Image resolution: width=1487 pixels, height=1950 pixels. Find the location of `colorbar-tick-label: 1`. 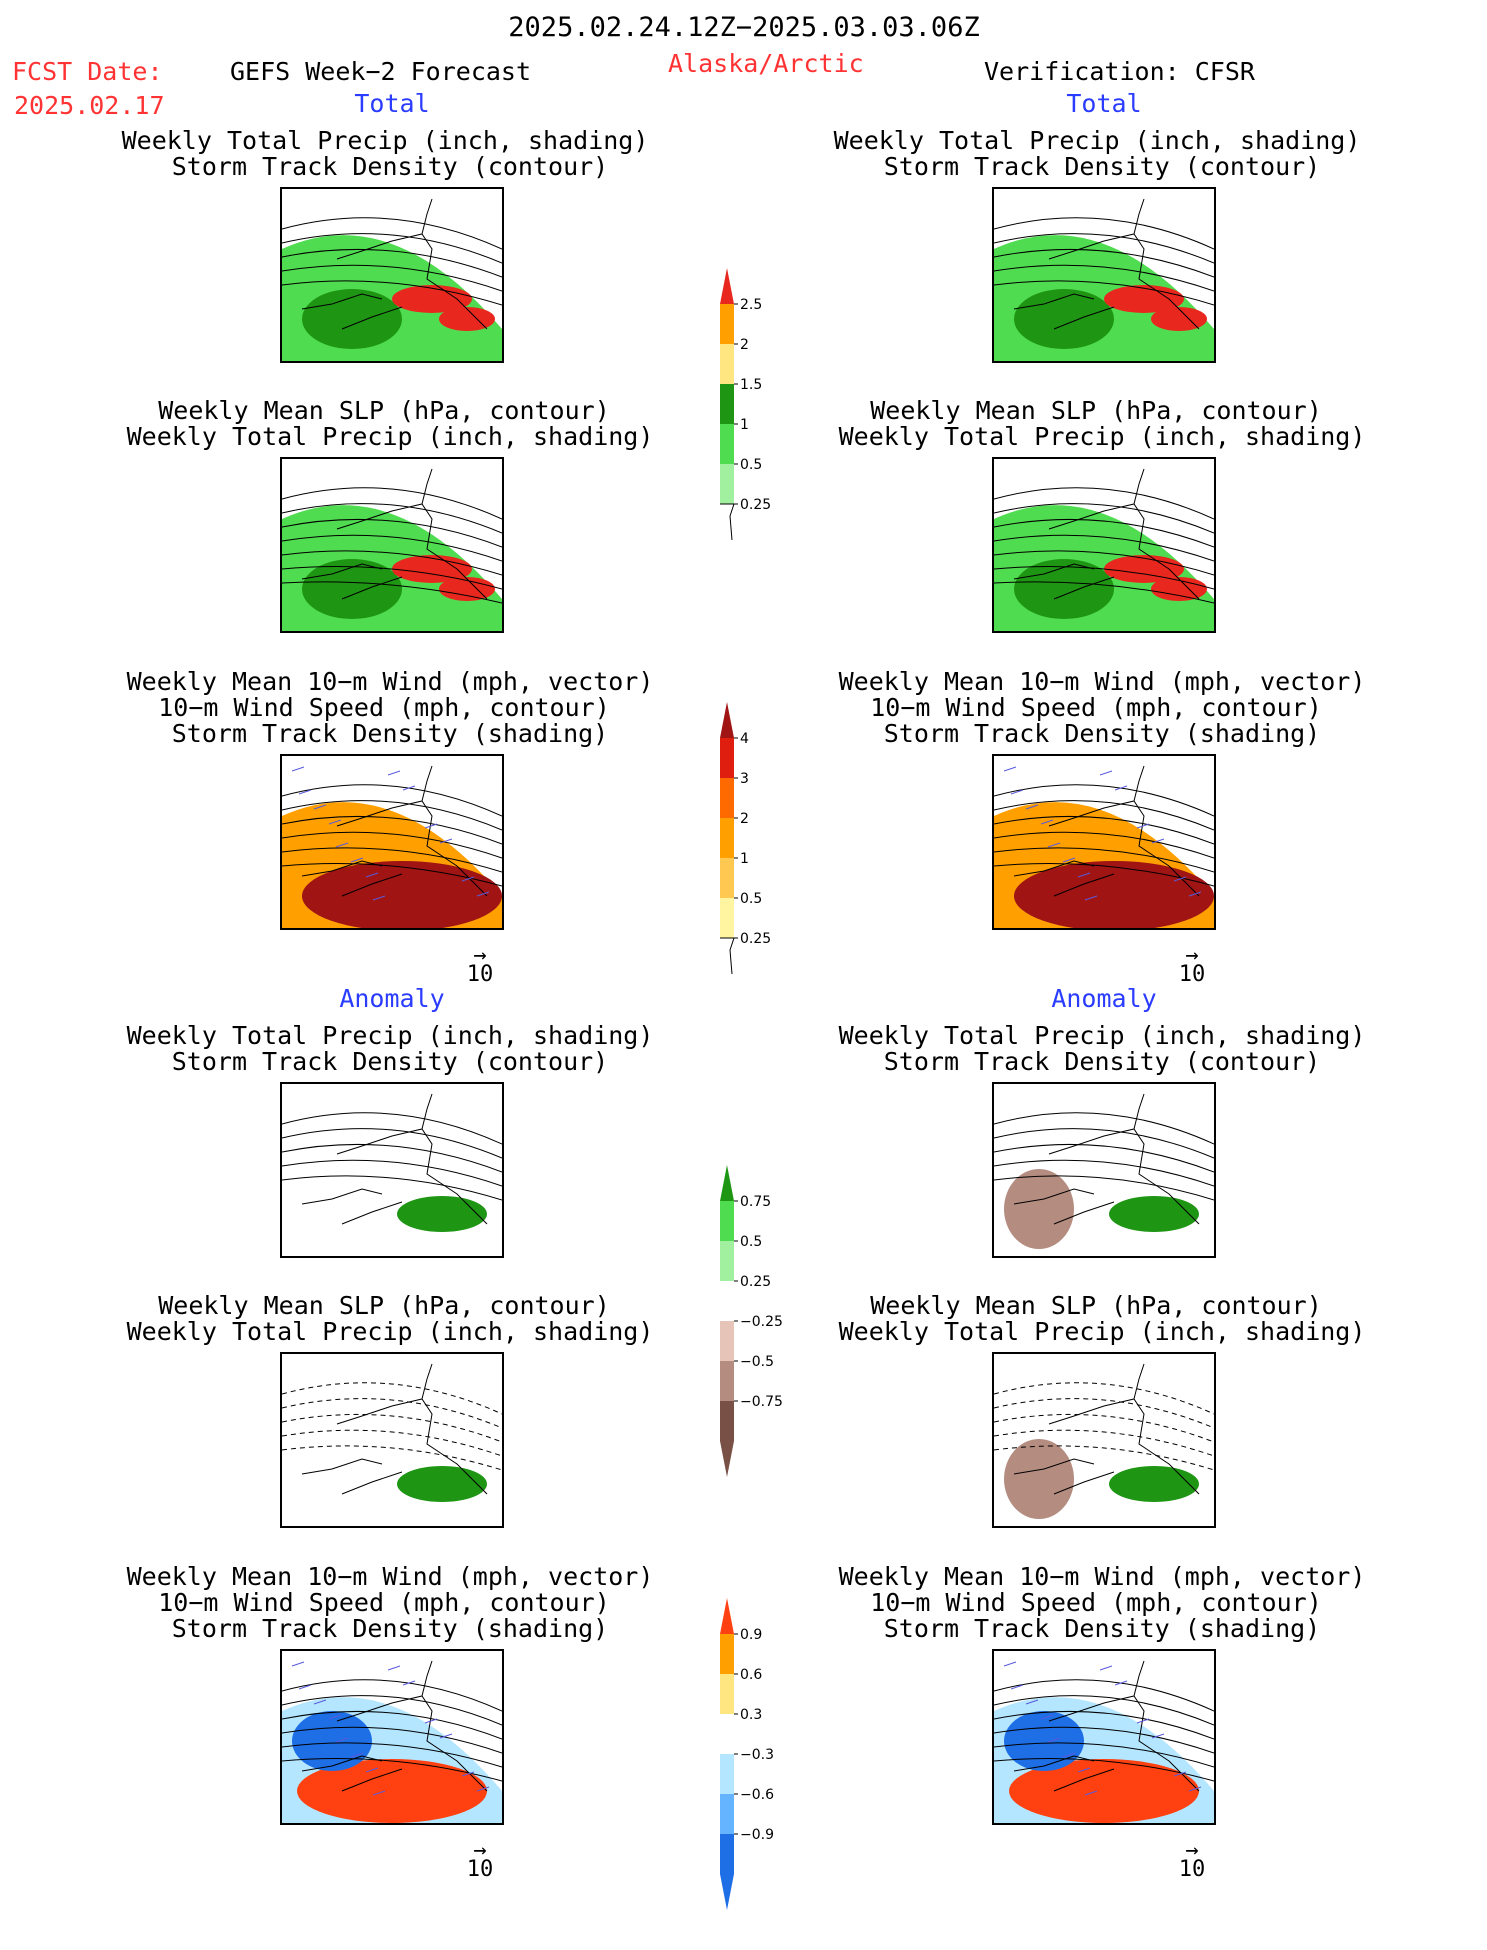

colorbar-tick-label: 1 is located at coordinates (744, 859).